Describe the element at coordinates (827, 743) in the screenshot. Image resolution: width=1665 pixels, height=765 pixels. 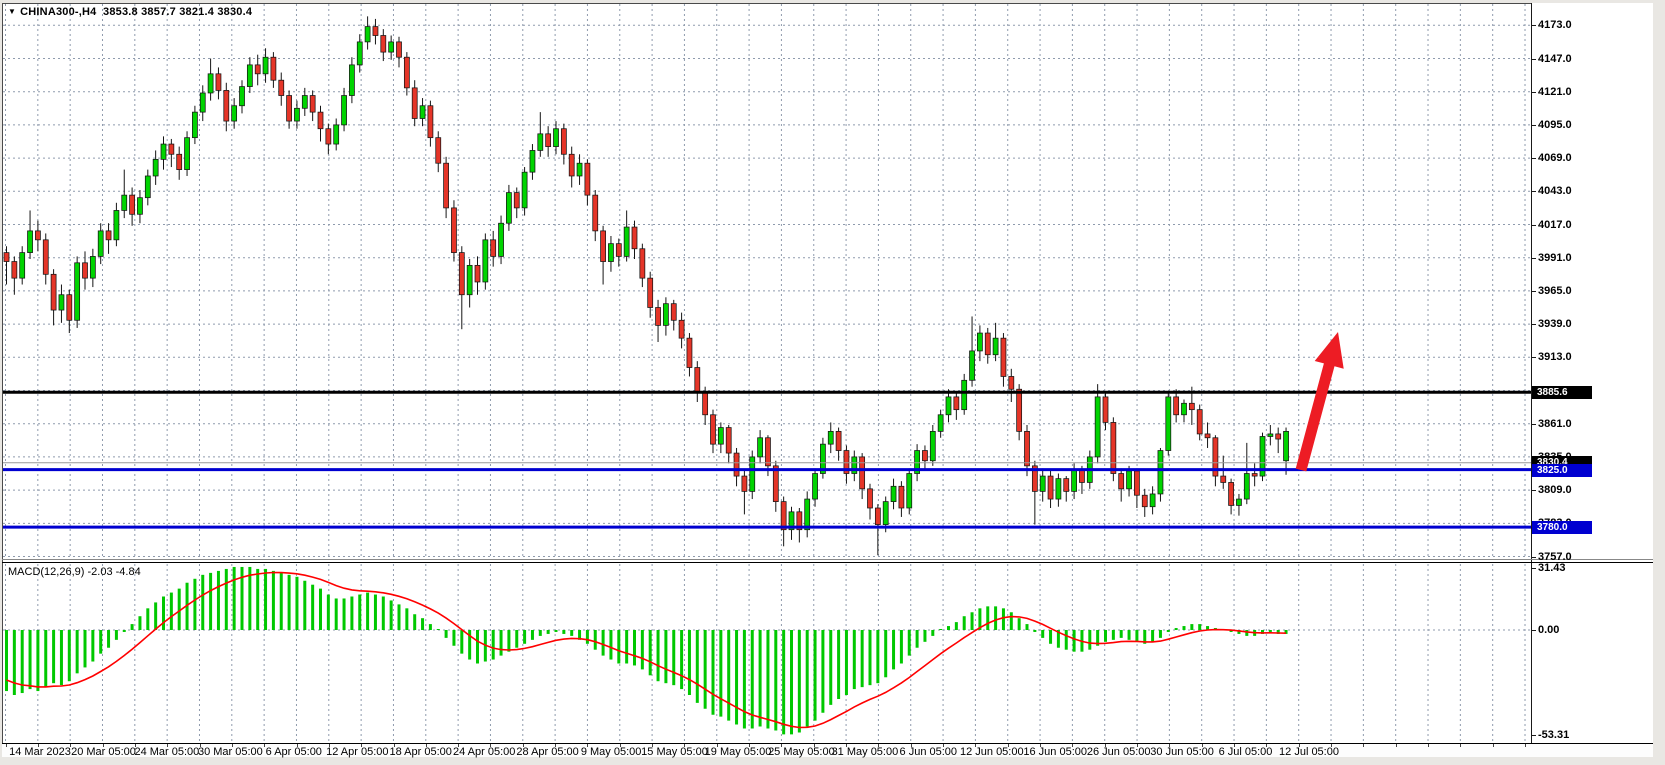
I see `macd-pane-bottom-border` at that location.